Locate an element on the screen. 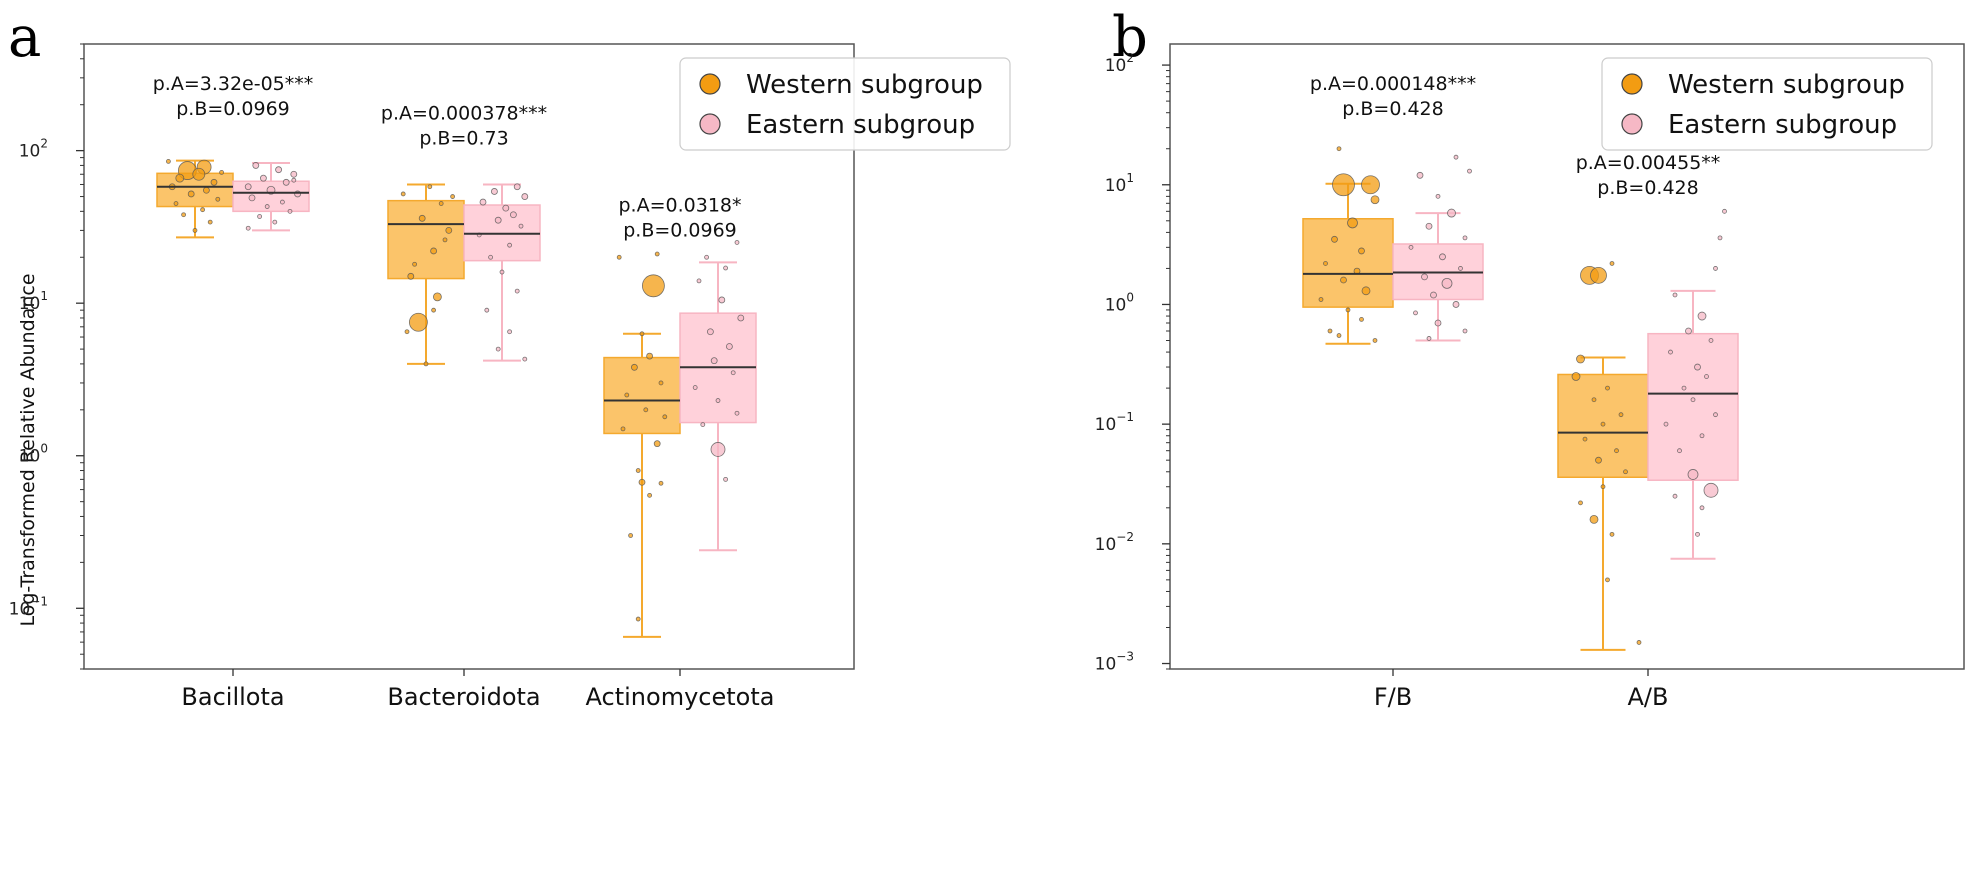  y-tick-label: 10¹ is located at coordinates (33, 301).